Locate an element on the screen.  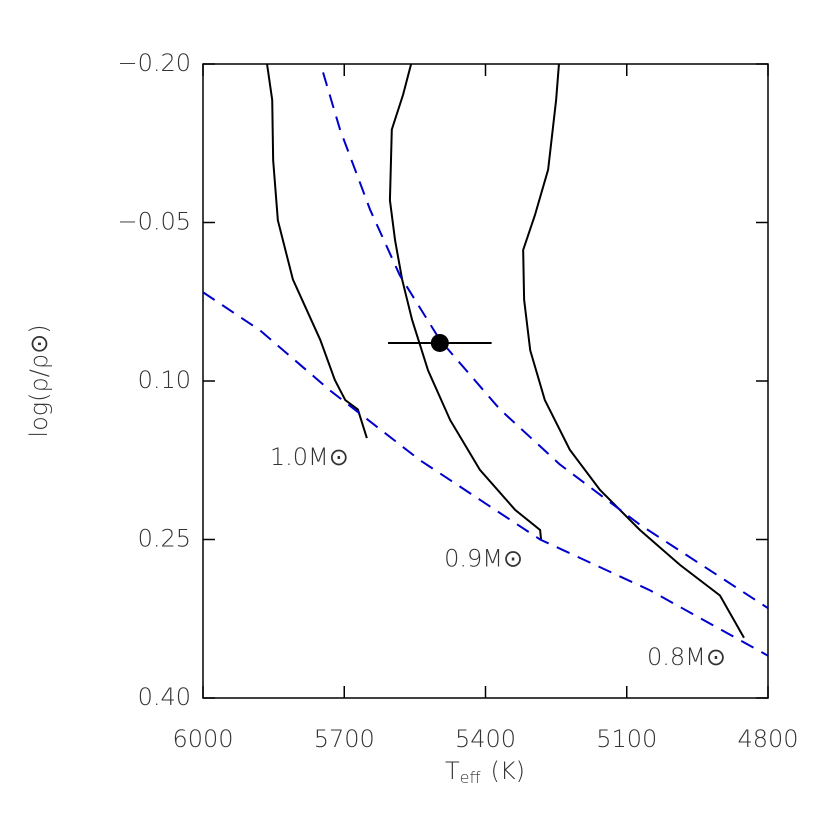
x-tick-label: 5100 is located at coordinates (626, 739).